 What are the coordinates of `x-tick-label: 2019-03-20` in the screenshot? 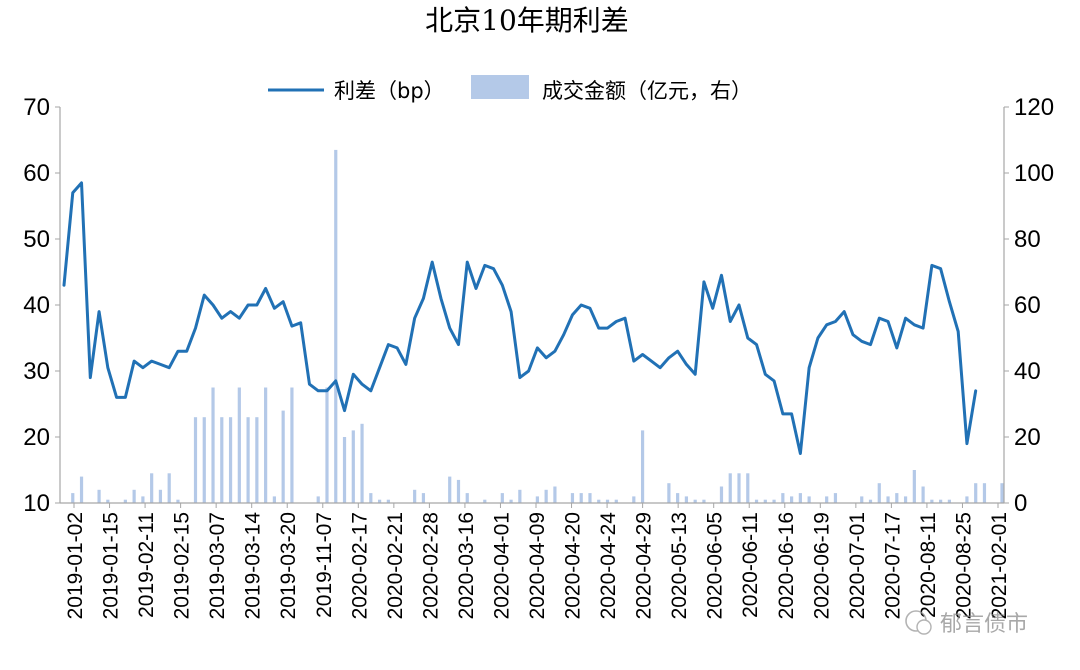 It's located at (288, 565).